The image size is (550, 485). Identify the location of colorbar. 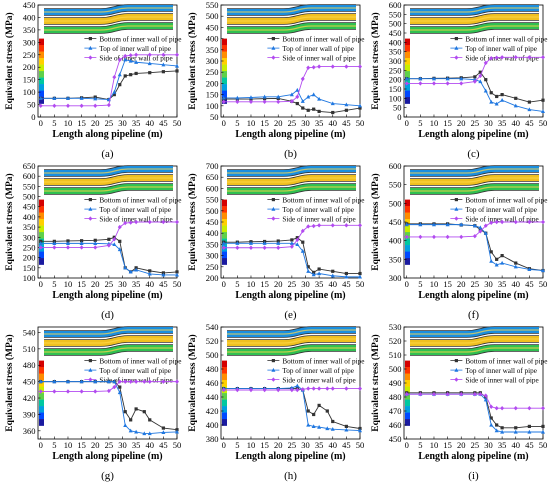
(41, 393).